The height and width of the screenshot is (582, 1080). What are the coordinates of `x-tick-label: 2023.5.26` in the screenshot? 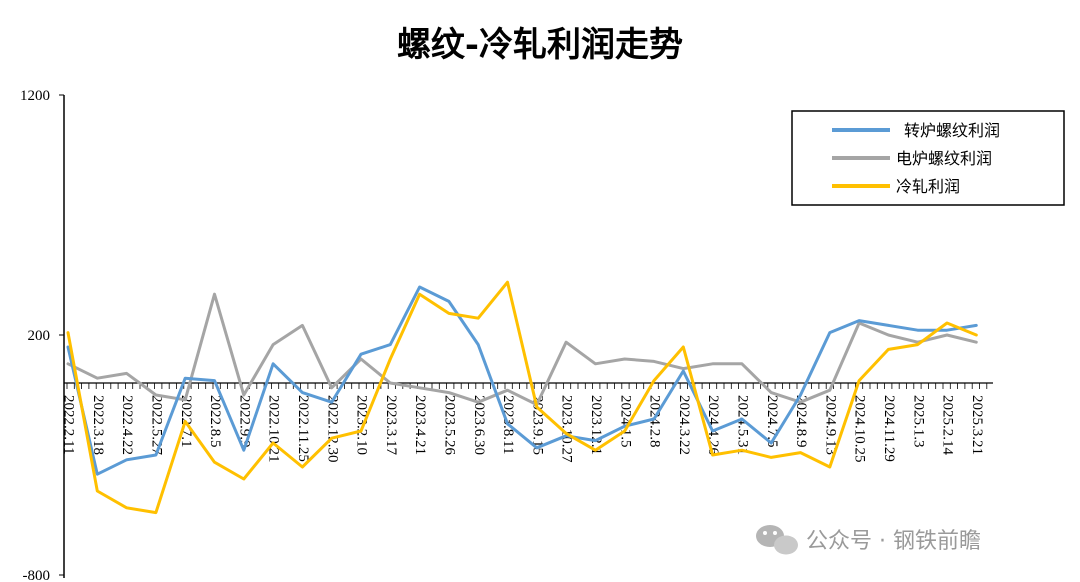 It's located at (449, 425).